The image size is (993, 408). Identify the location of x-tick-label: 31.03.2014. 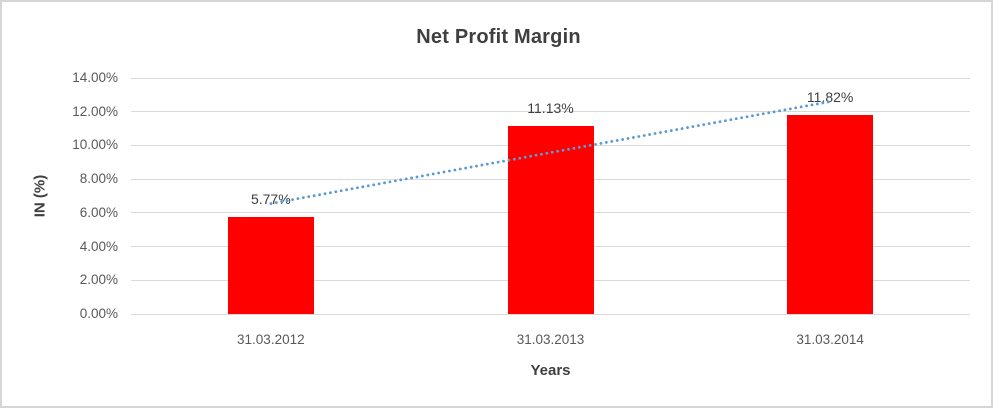
(830, 339).